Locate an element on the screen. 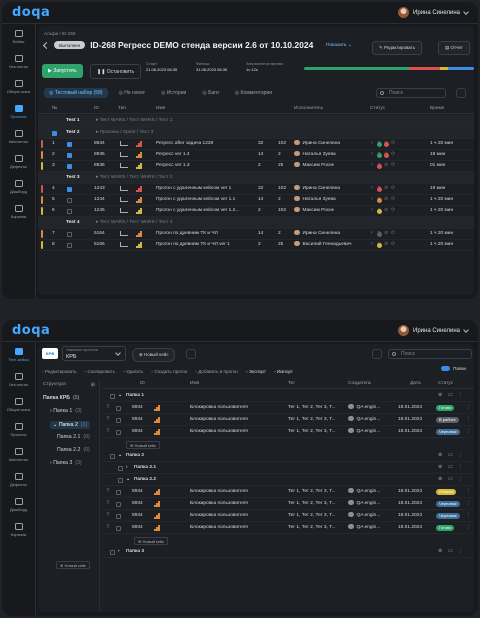 The image size is (480, 618). tree-folder: Папка КРБ (5) is located at coordinates (61, 398).